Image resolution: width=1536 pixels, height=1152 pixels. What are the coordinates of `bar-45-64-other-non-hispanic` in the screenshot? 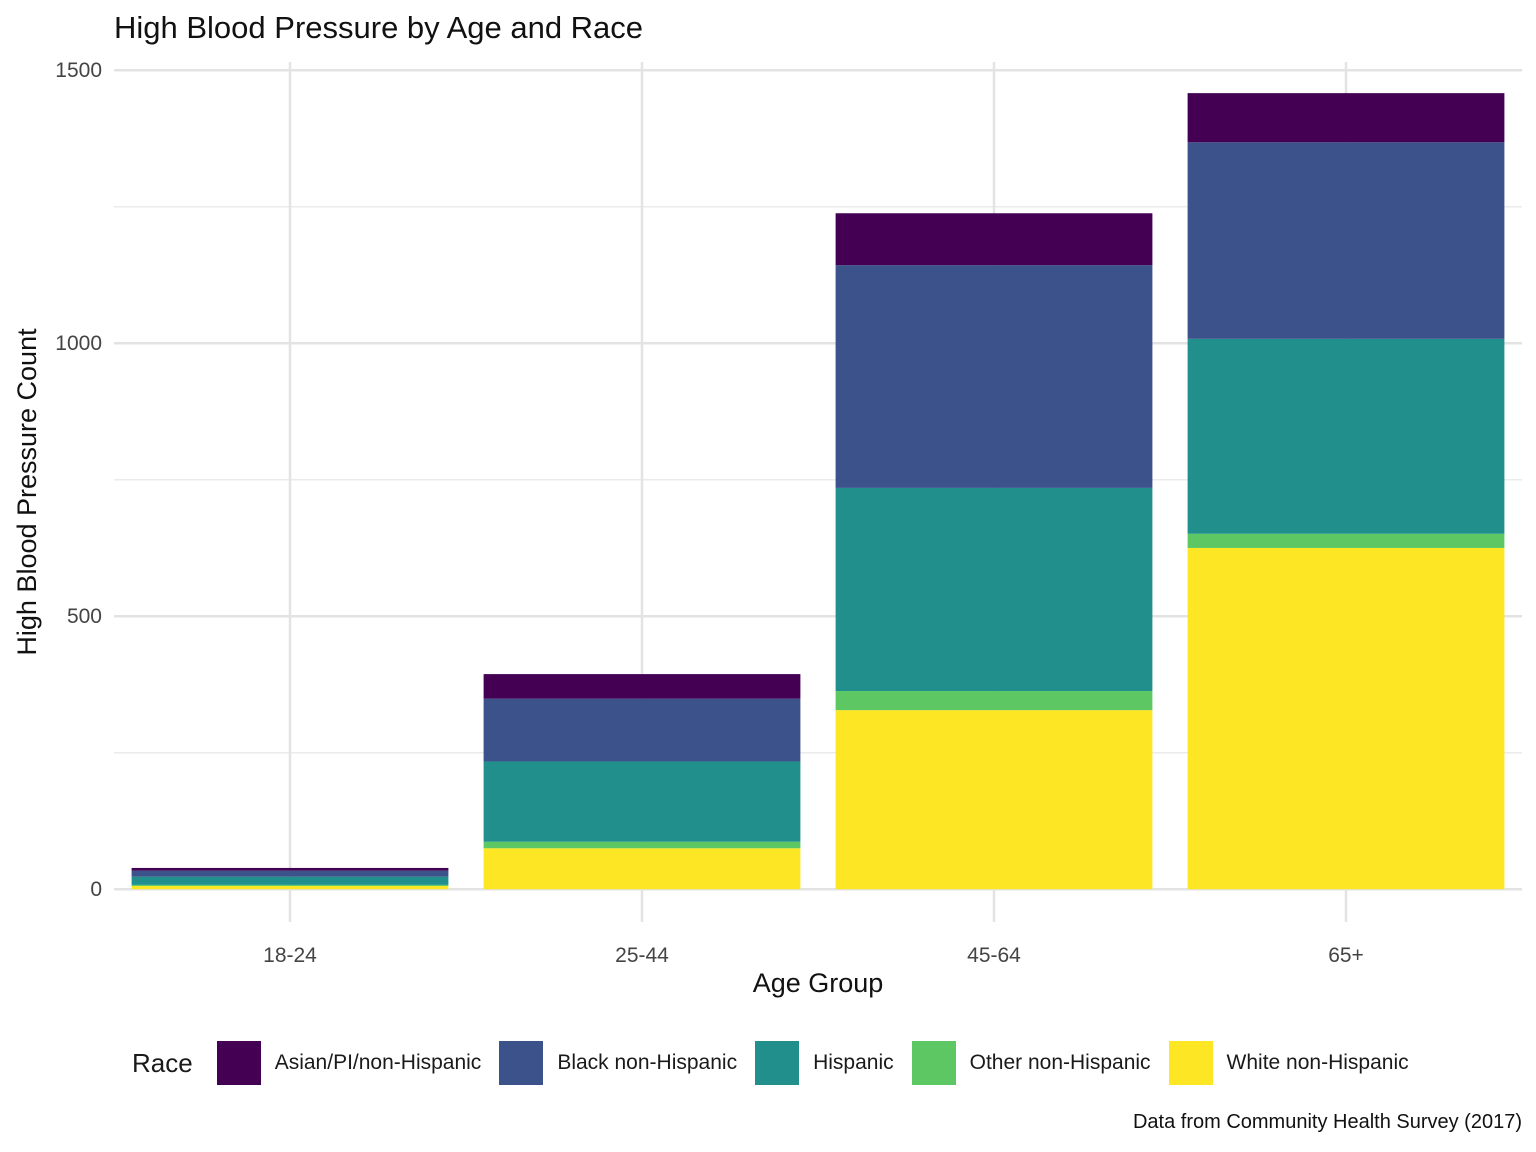 It's located at (994, 701).